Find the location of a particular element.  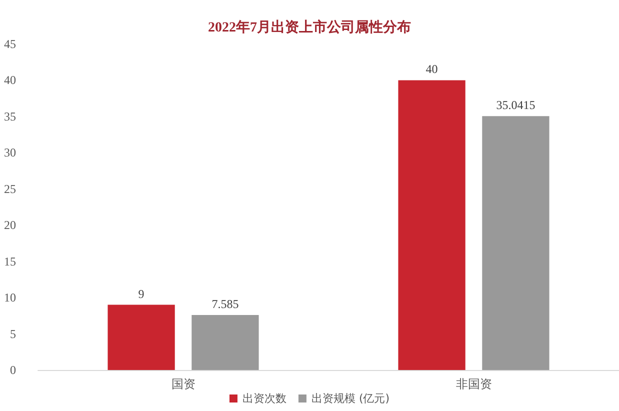

data-label: 35.0415 is located at coordinates (516, 105).